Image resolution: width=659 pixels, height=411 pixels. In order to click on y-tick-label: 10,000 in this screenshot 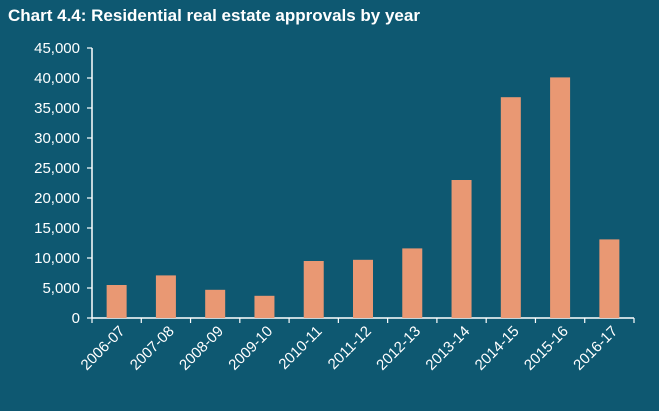, I will do `click(57, 258)`.